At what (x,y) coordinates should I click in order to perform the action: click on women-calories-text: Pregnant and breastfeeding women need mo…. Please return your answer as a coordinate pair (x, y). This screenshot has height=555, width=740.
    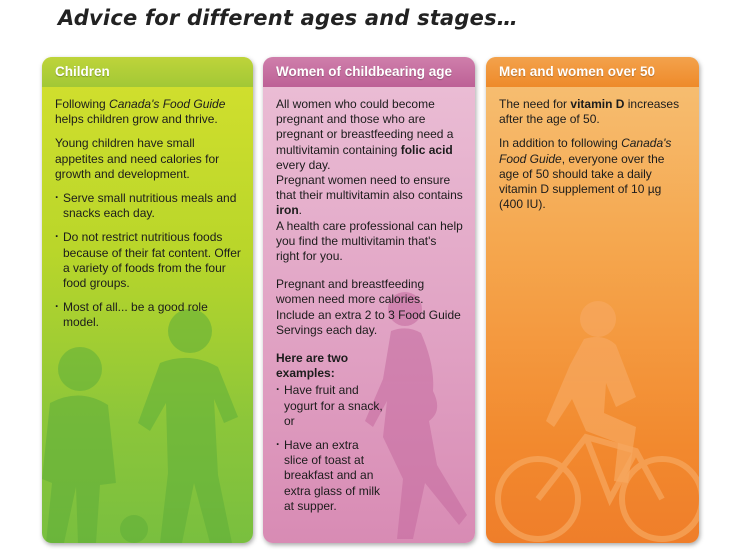
    Looking at the image, I should click on (368, 307).